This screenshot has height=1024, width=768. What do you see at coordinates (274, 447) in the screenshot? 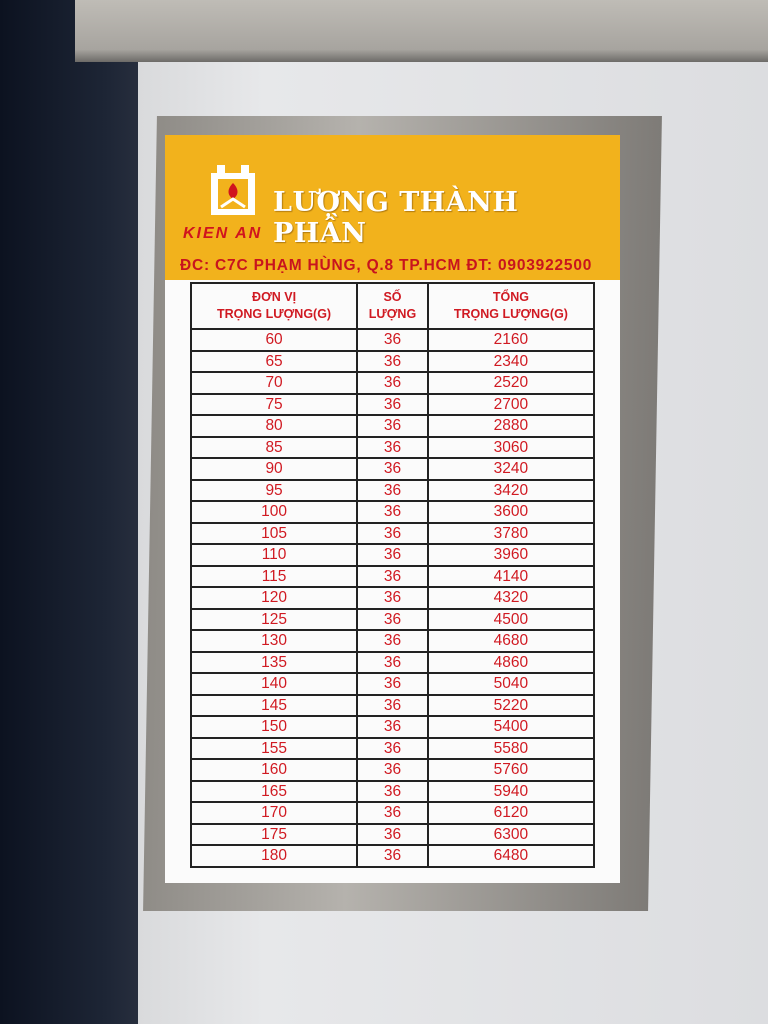
I see `unit-weight-cell: 85` at bounding box center [274, 447].